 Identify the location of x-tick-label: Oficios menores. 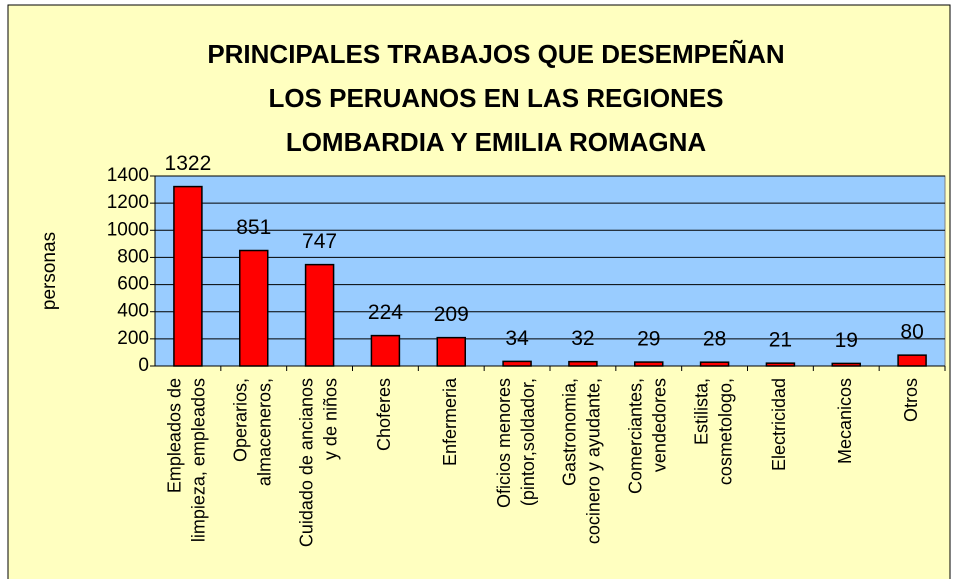
(504, 443).